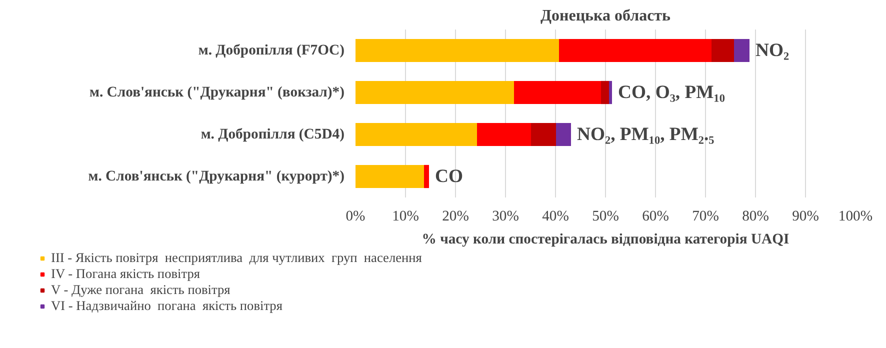 This screenshot has width=886, height=348. Describe the element at coordinates (236, 258) in the screenshot. I see `legend-label: III - Якість повітря несприятлива для чутливих груп населення` at that location.